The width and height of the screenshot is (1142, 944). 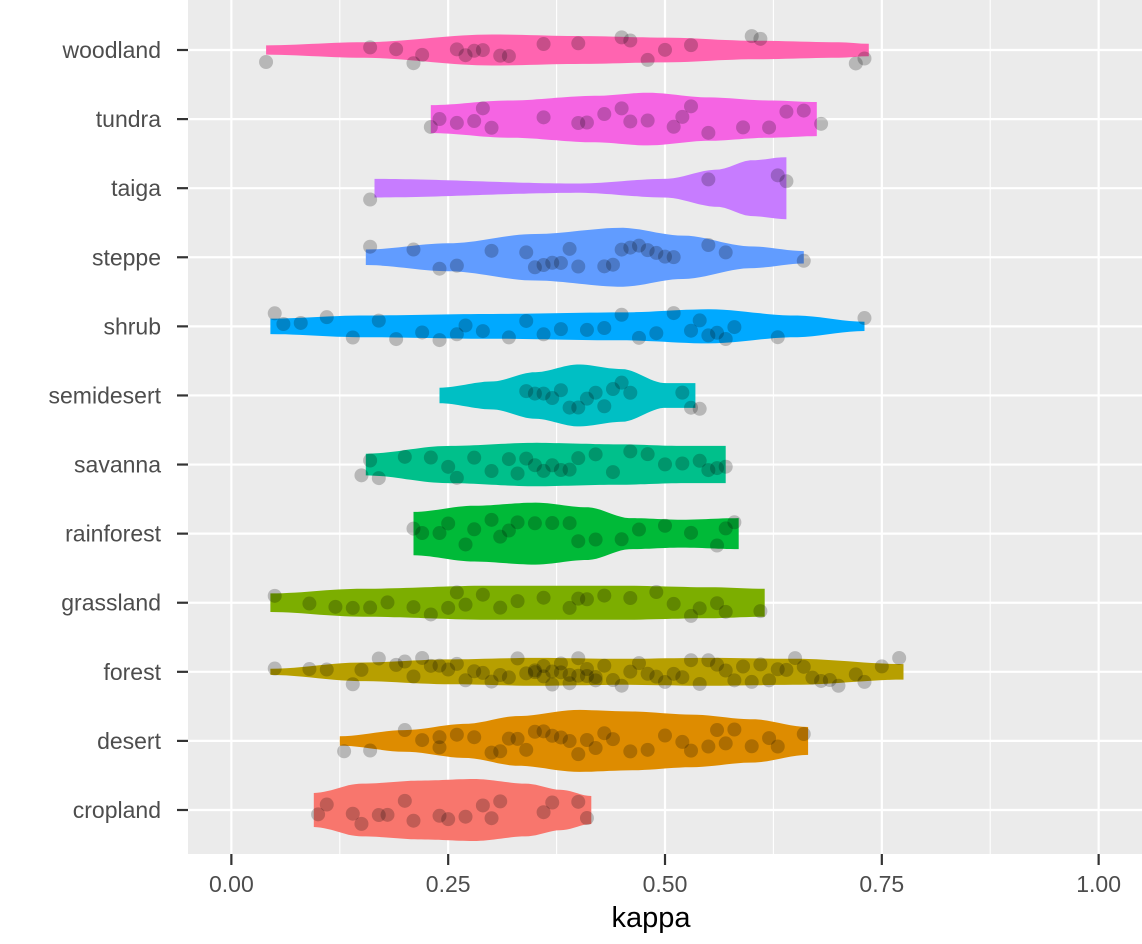 What do you see at coordinates (111, 50) in the screenshot?
I see `y-tick-label: woodland` at bounding box center [111, 50].